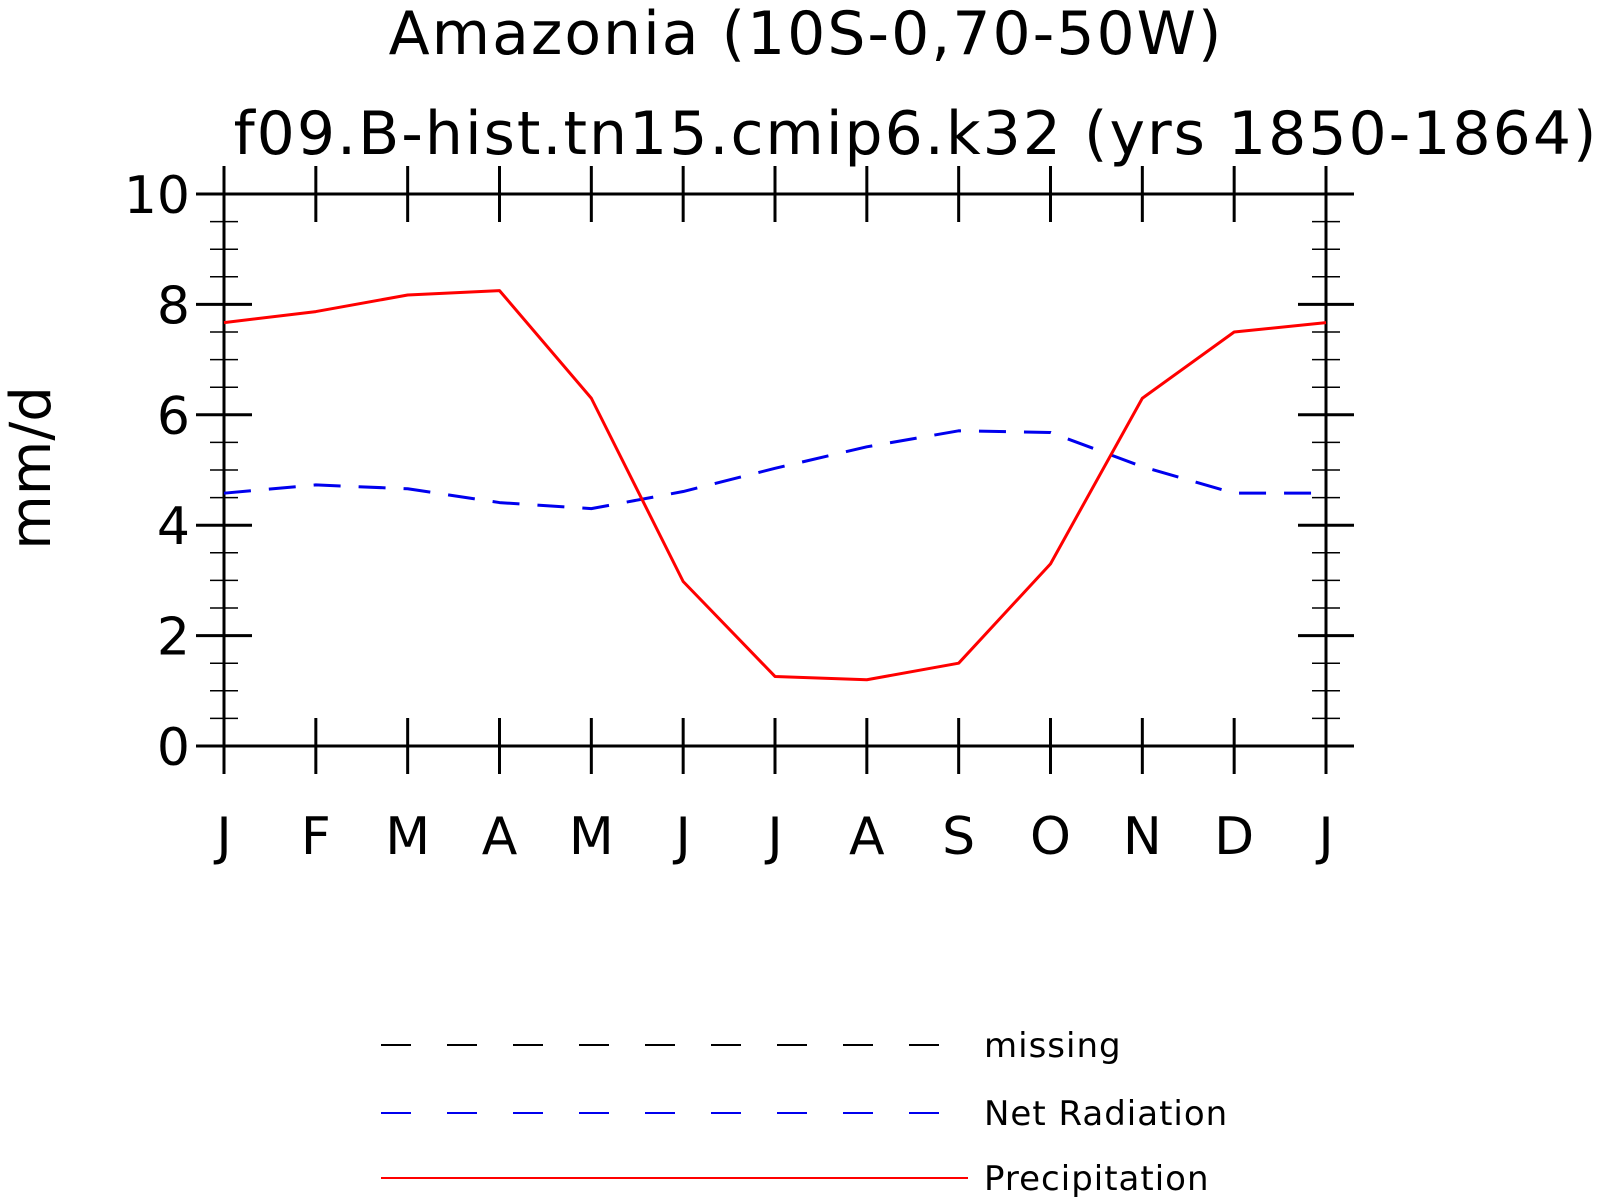 Image resolution: width=1612 pixels, height=1199 pixels. Describe the element at coordinates (157, 196) in the screenshot. I see `y-tick-label: 10` at that location.